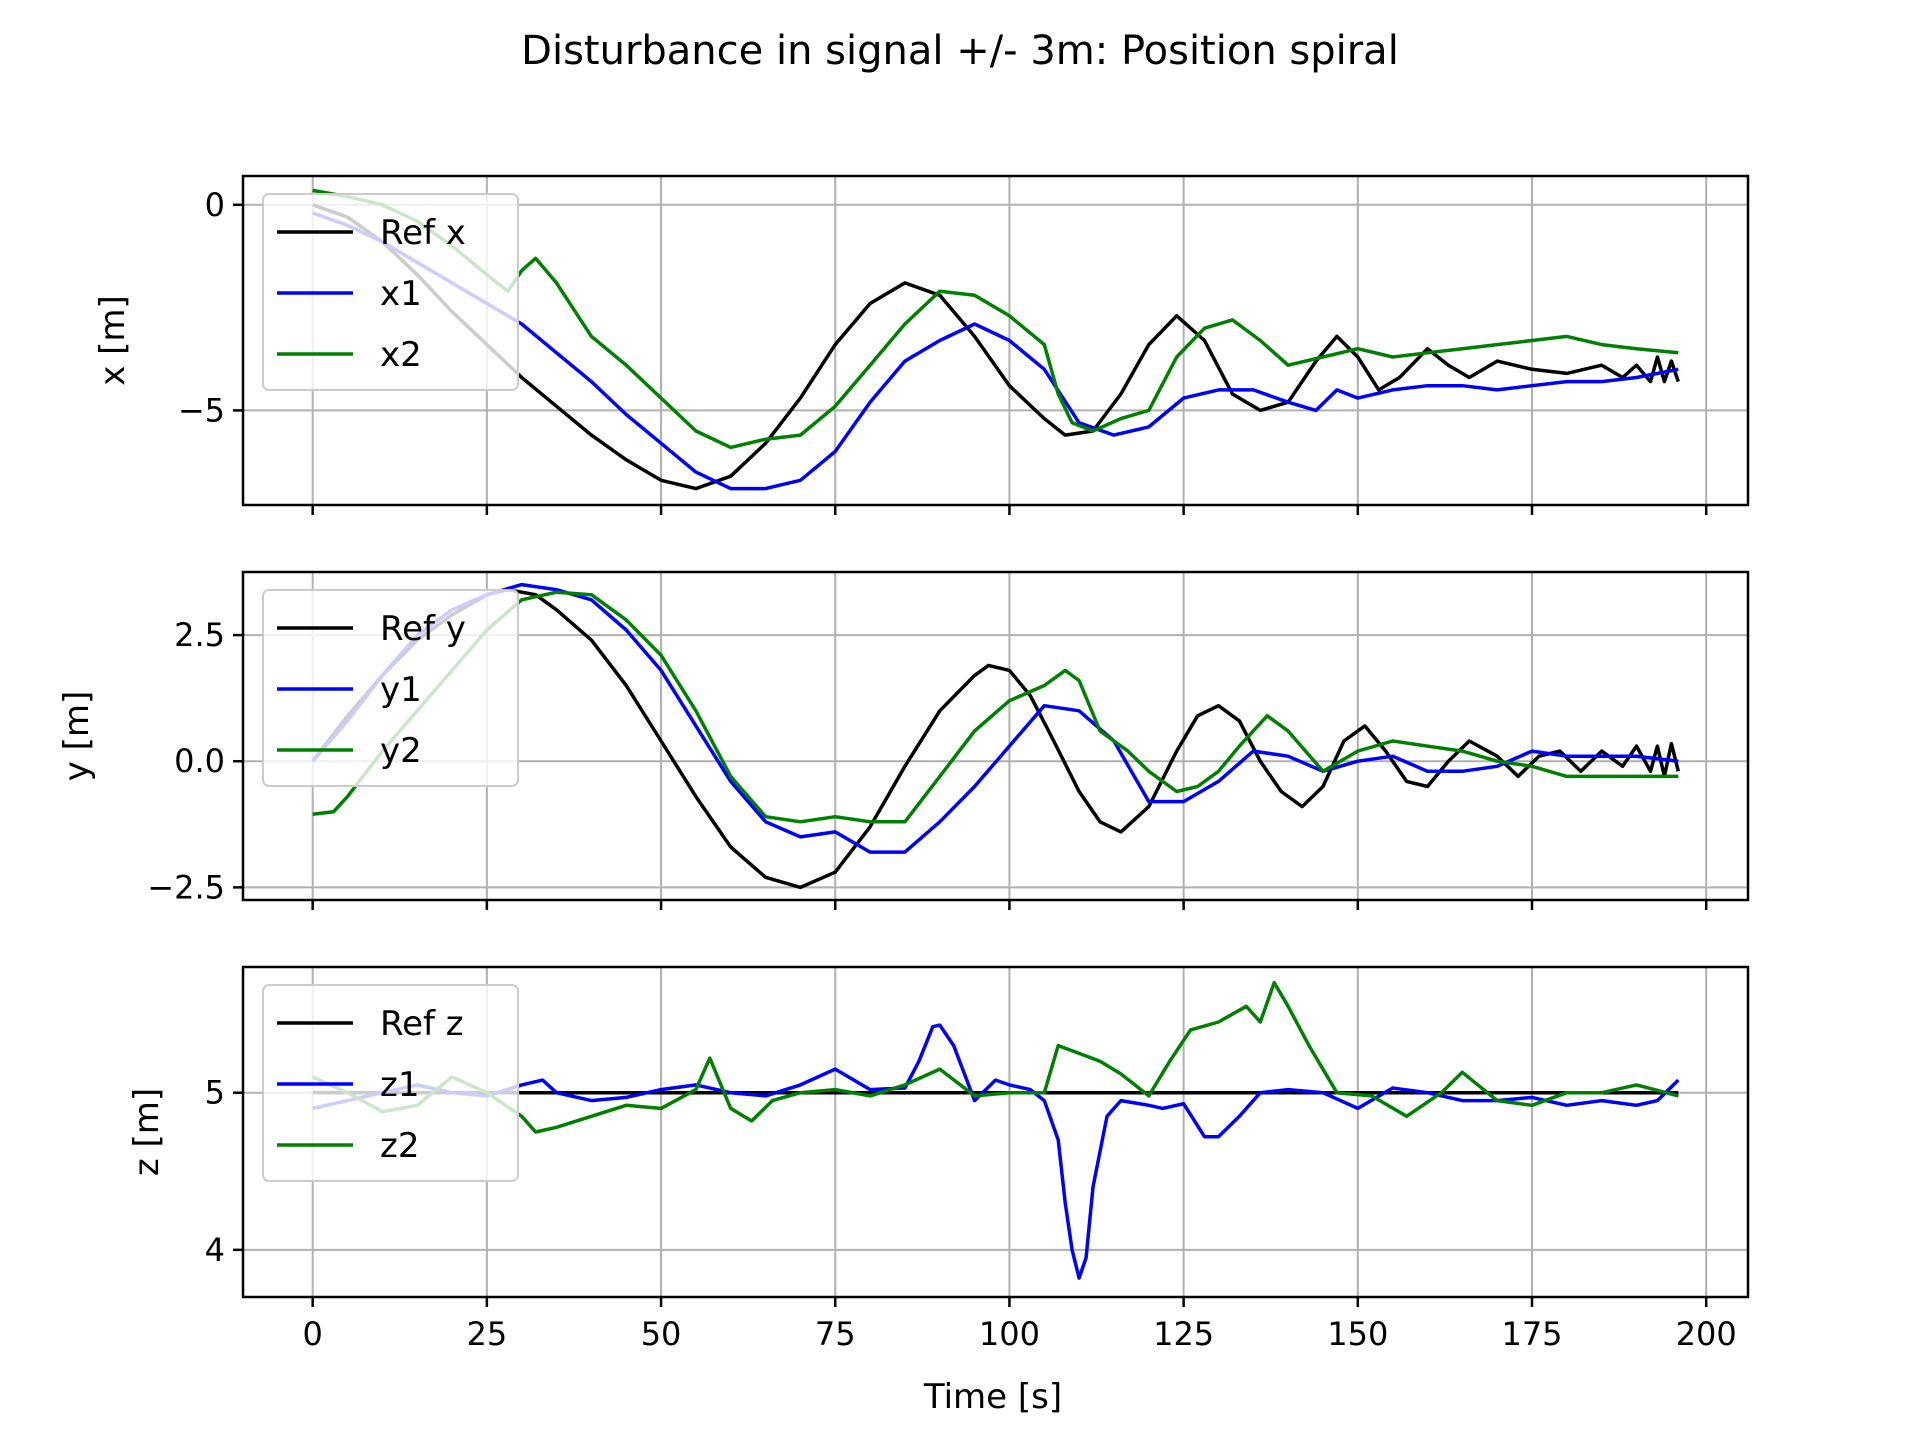 This screenshot has width=1920, height=1440. I want to click on y-tick-label: −5, so click(201, 410).